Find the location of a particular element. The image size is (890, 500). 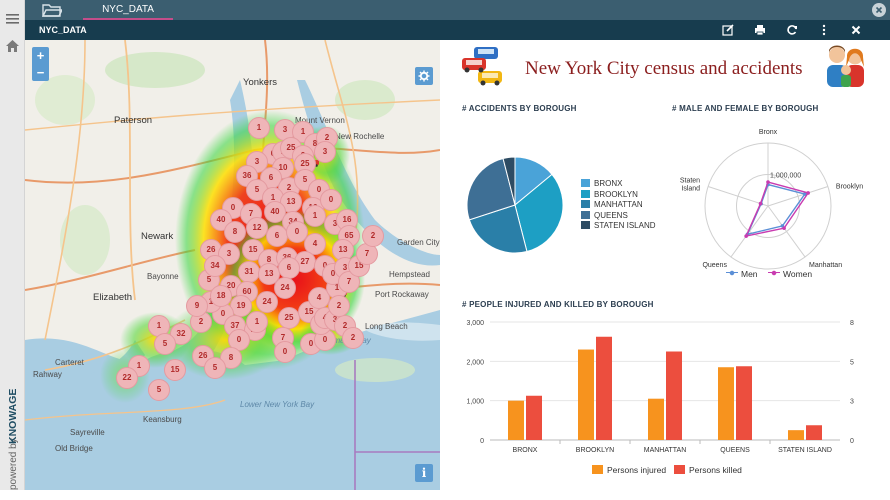

legend-label: Persons killed is located at coordinates (715, 470).